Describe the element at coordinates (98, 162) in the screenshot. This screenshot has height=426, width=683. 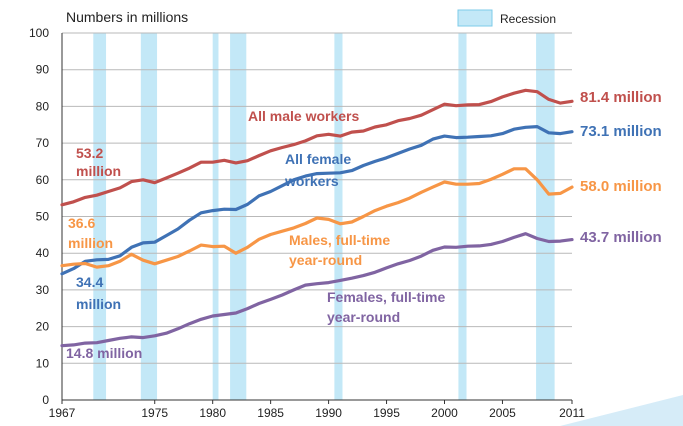
I see `all-male-workers-start-label: 53.2 million` at that location.